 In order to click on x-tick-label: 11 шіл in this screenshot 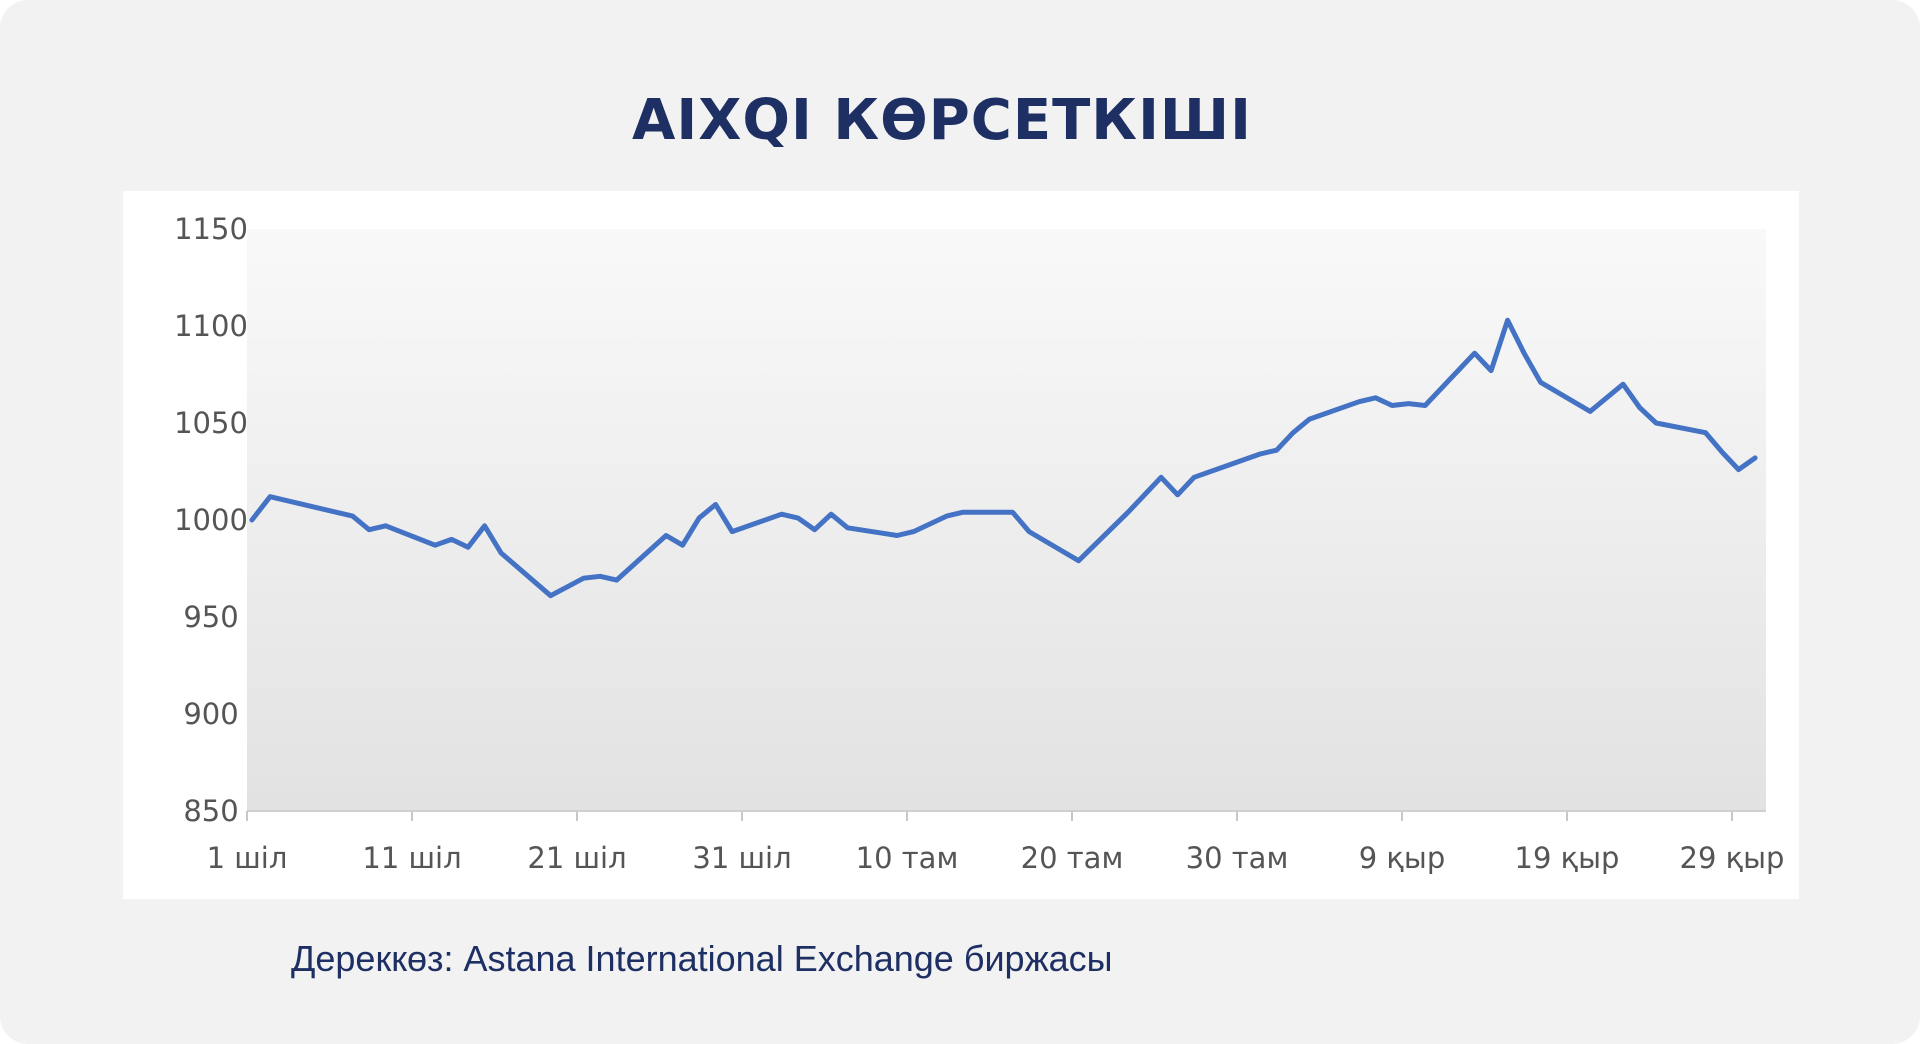, I will do `click(411, 858)`.